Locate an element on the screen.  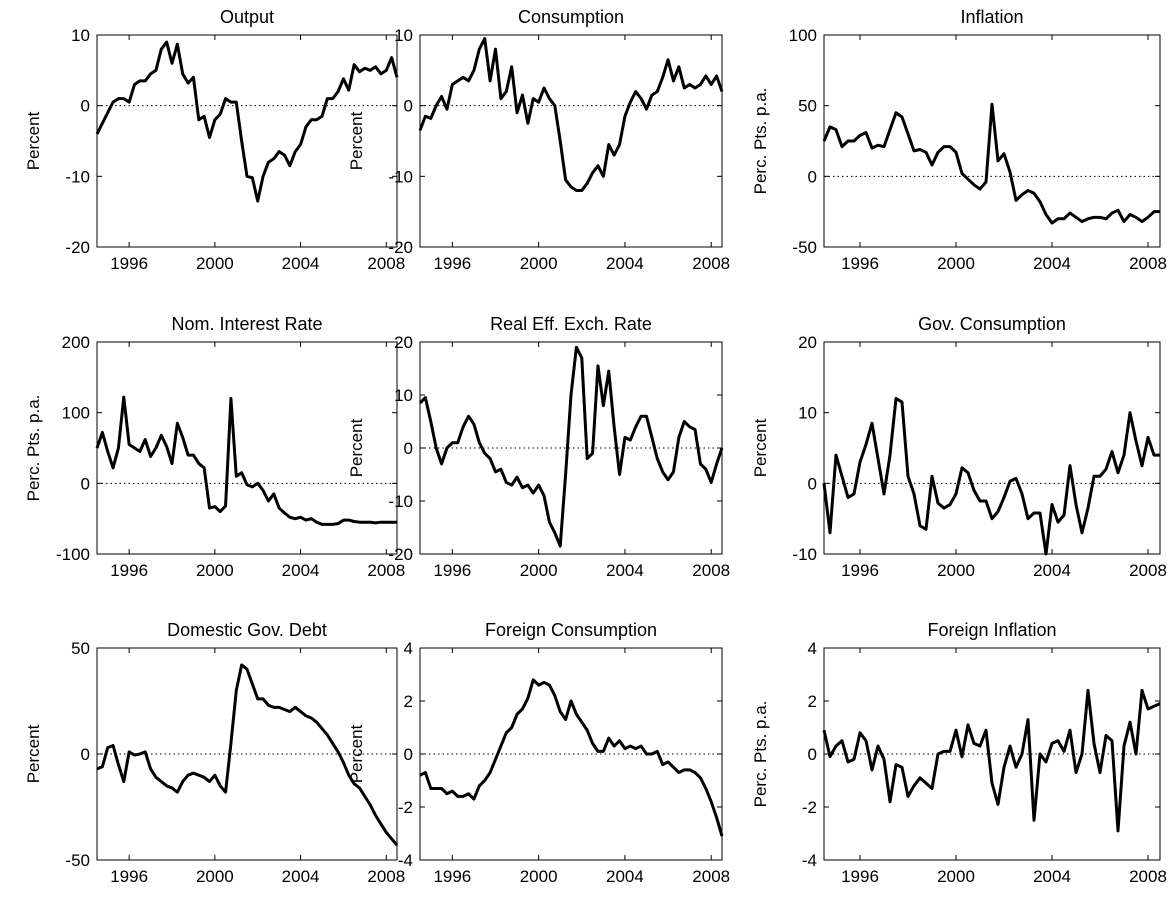
subplot-title: Real Eff. Exch. Rate is located at coordinates (571, 324).